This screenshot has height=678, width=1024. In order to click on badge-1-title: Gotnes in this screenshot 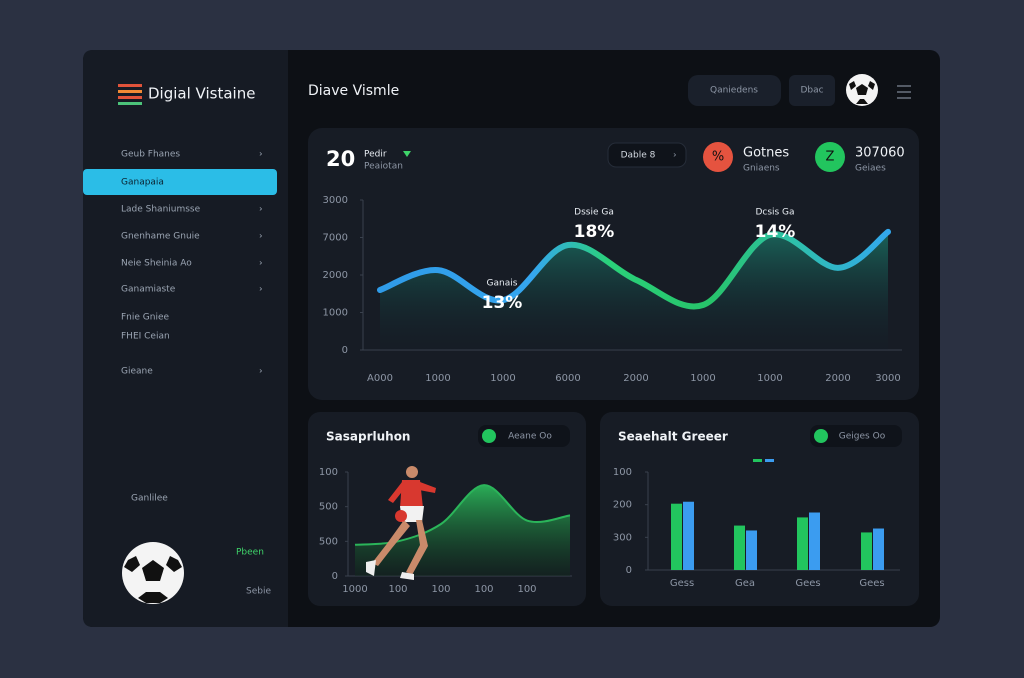, I will do `click(766, 153)`.